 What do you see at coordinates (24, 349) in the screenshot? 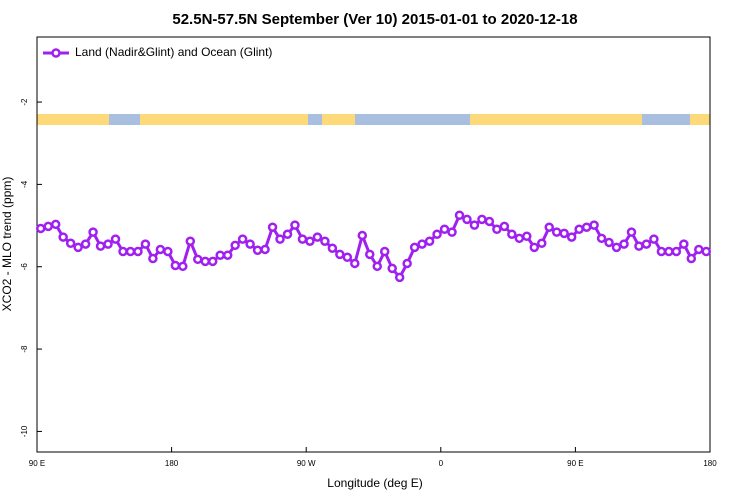
I see `y-tick-label: -8` at bounding box center [24, 349].